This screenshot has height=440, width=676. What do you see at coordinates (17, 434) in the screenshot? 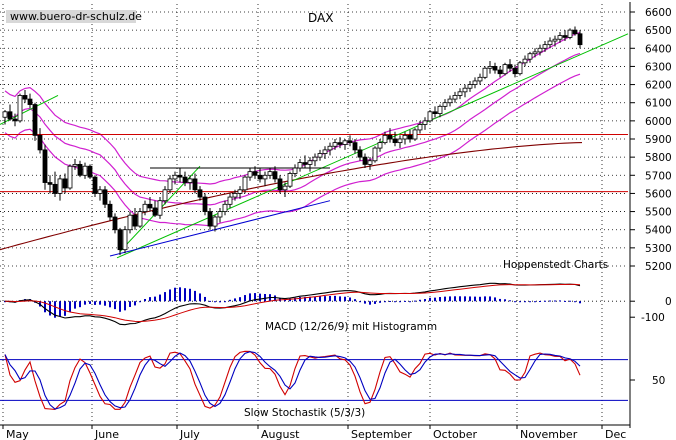
I see `x-tick-label: May` at bounding box center [17, 434].